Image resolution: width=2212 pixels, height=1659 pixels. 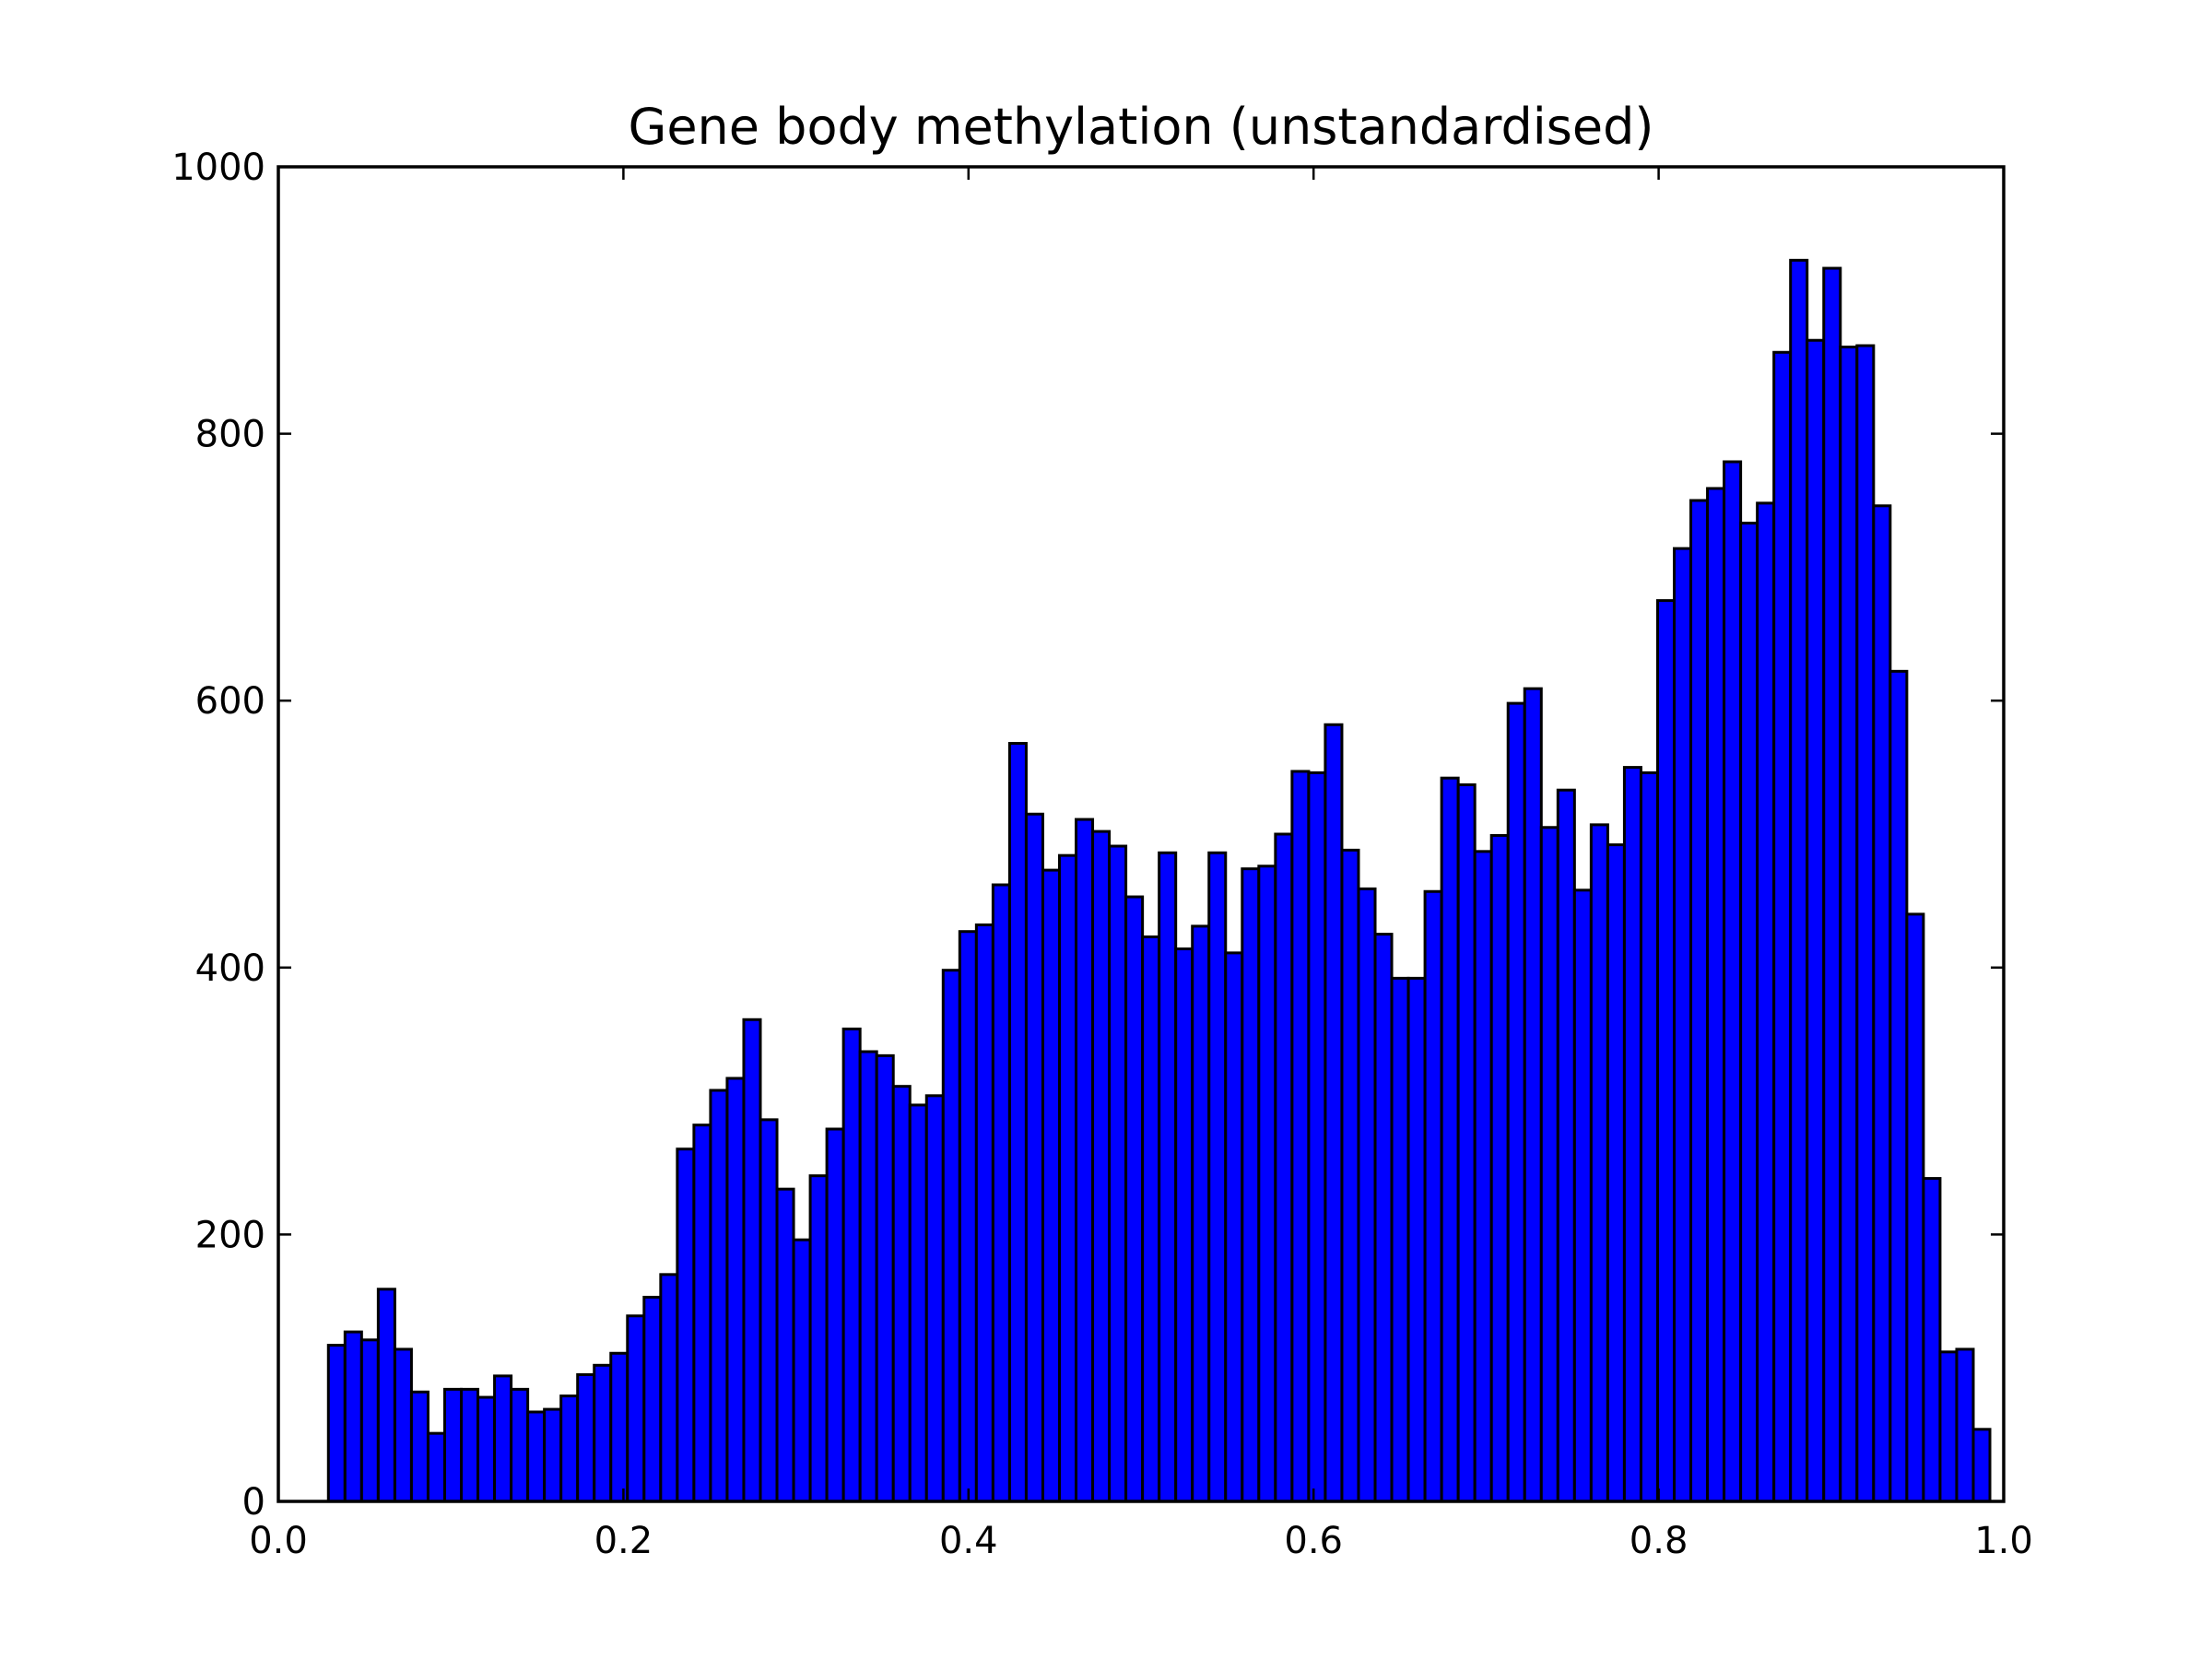 What do you see at coordinates (230, 1235) in the screenshot?
I see `y-tick-label: 200` at bounding box center [230, 1235].